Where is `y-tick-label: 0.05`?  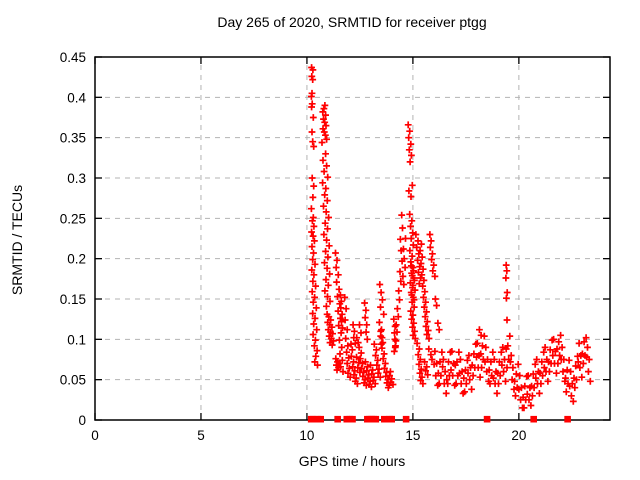 y-tick-label: 0.05 is located at coordinates (73, 380).